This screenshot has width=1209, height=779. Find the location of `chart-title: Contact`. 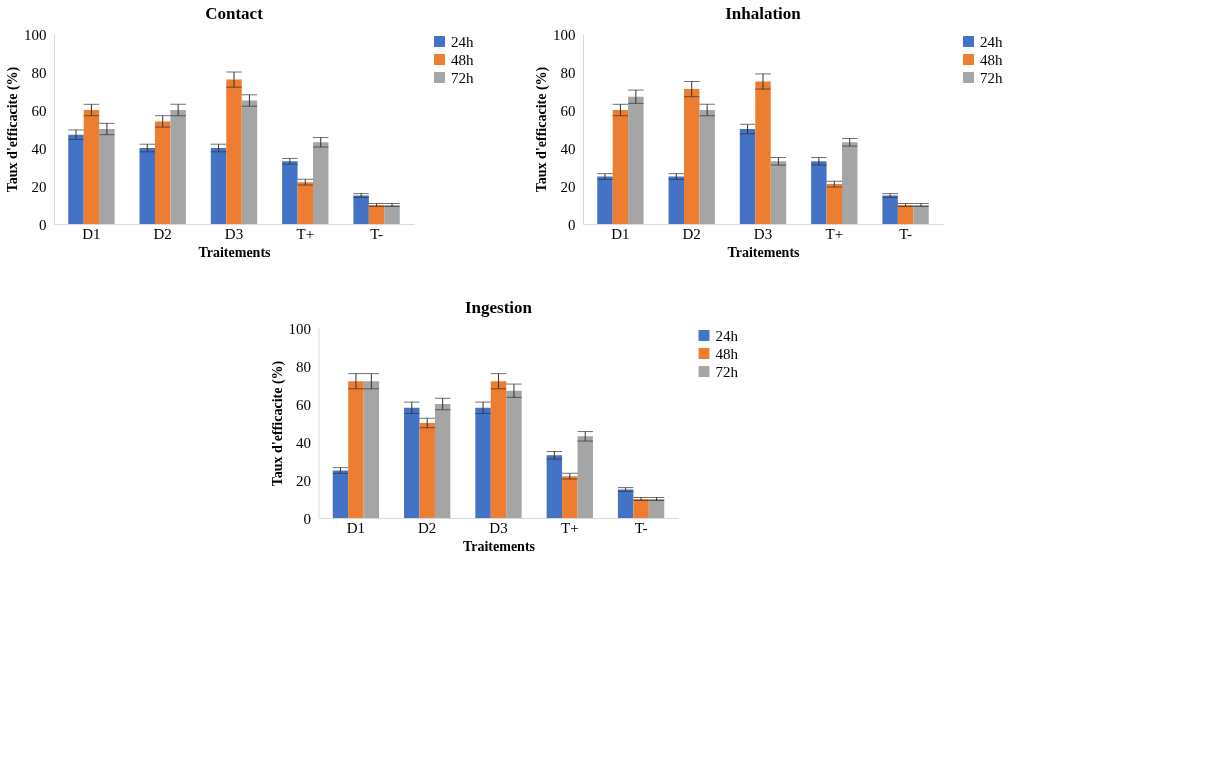

chart-title: Contact is located at coordinates (234, 13).